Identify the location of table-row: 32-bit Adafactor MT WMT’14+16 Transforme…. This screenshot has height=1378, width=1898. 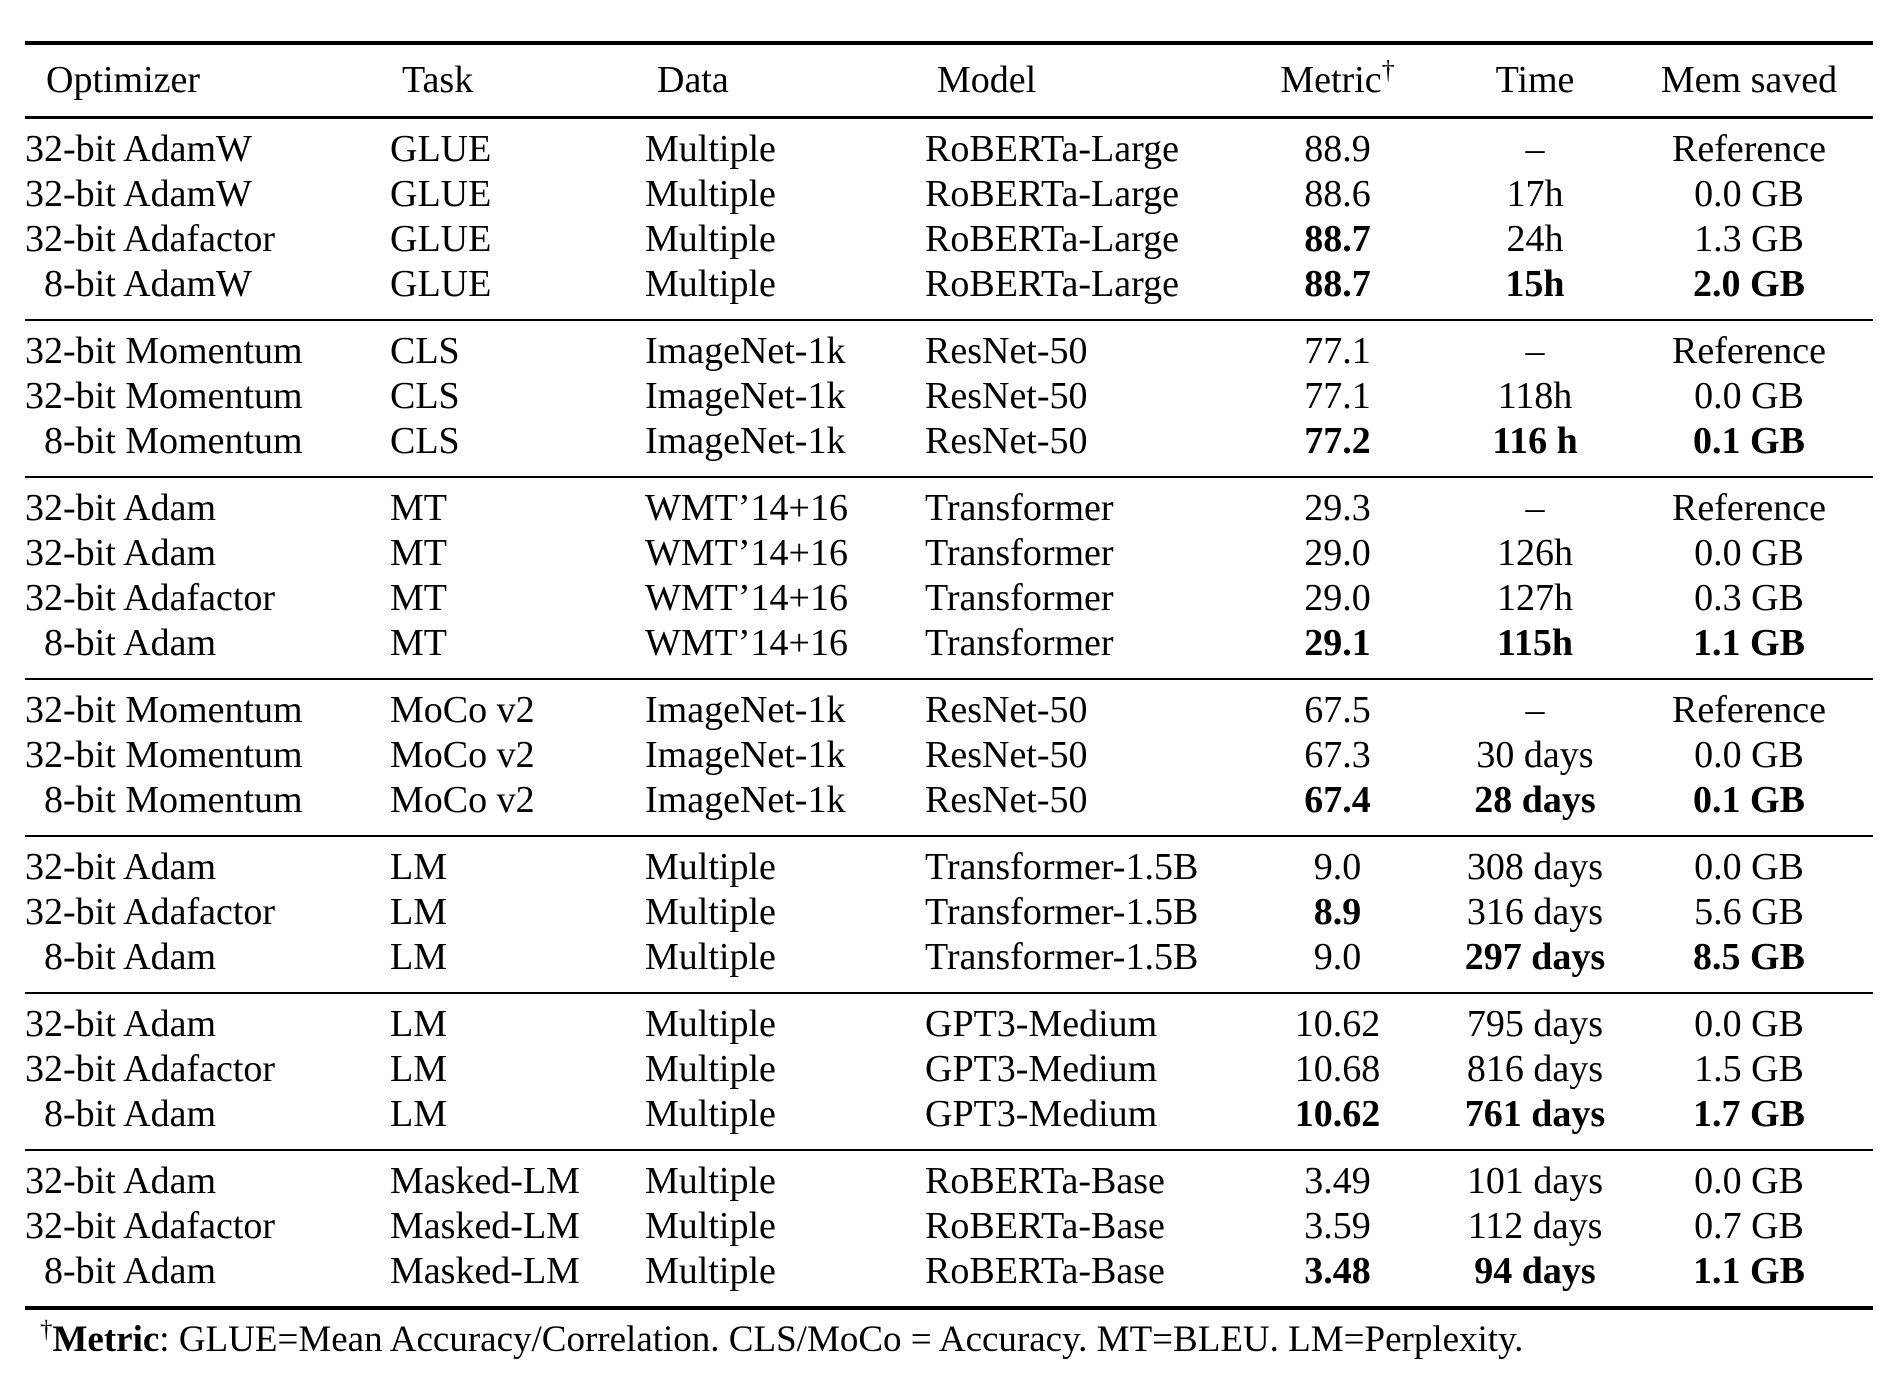
(949, 598).